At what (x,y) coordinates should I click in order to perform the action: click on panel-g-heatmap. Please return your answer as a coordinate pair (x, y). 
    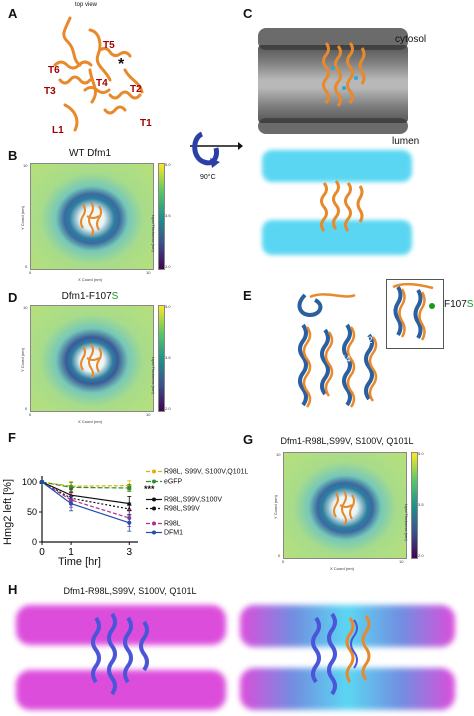
    Looking at the image, I should click on (345, 505).